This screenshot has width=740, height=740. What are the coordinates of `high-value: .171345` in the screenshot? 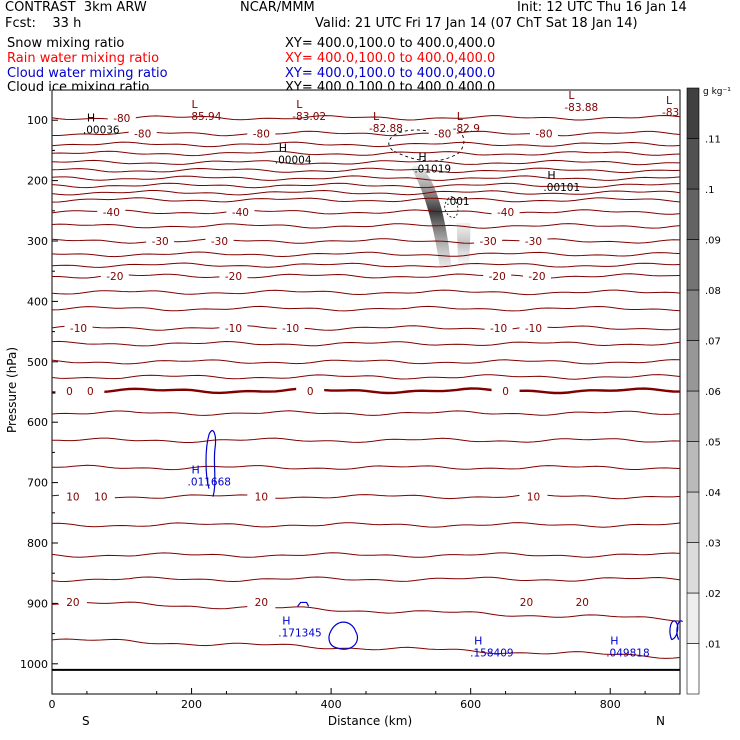 It's located at (299, 634).